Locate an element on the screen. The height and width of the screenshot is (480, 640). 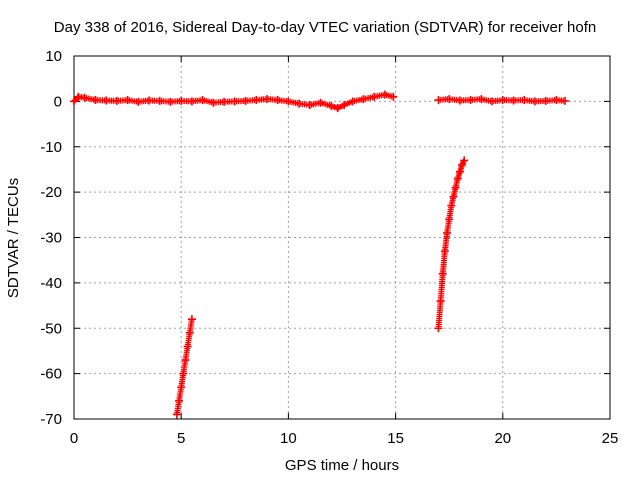
x-tick-label: 15 is located at coordinates (395, 438).